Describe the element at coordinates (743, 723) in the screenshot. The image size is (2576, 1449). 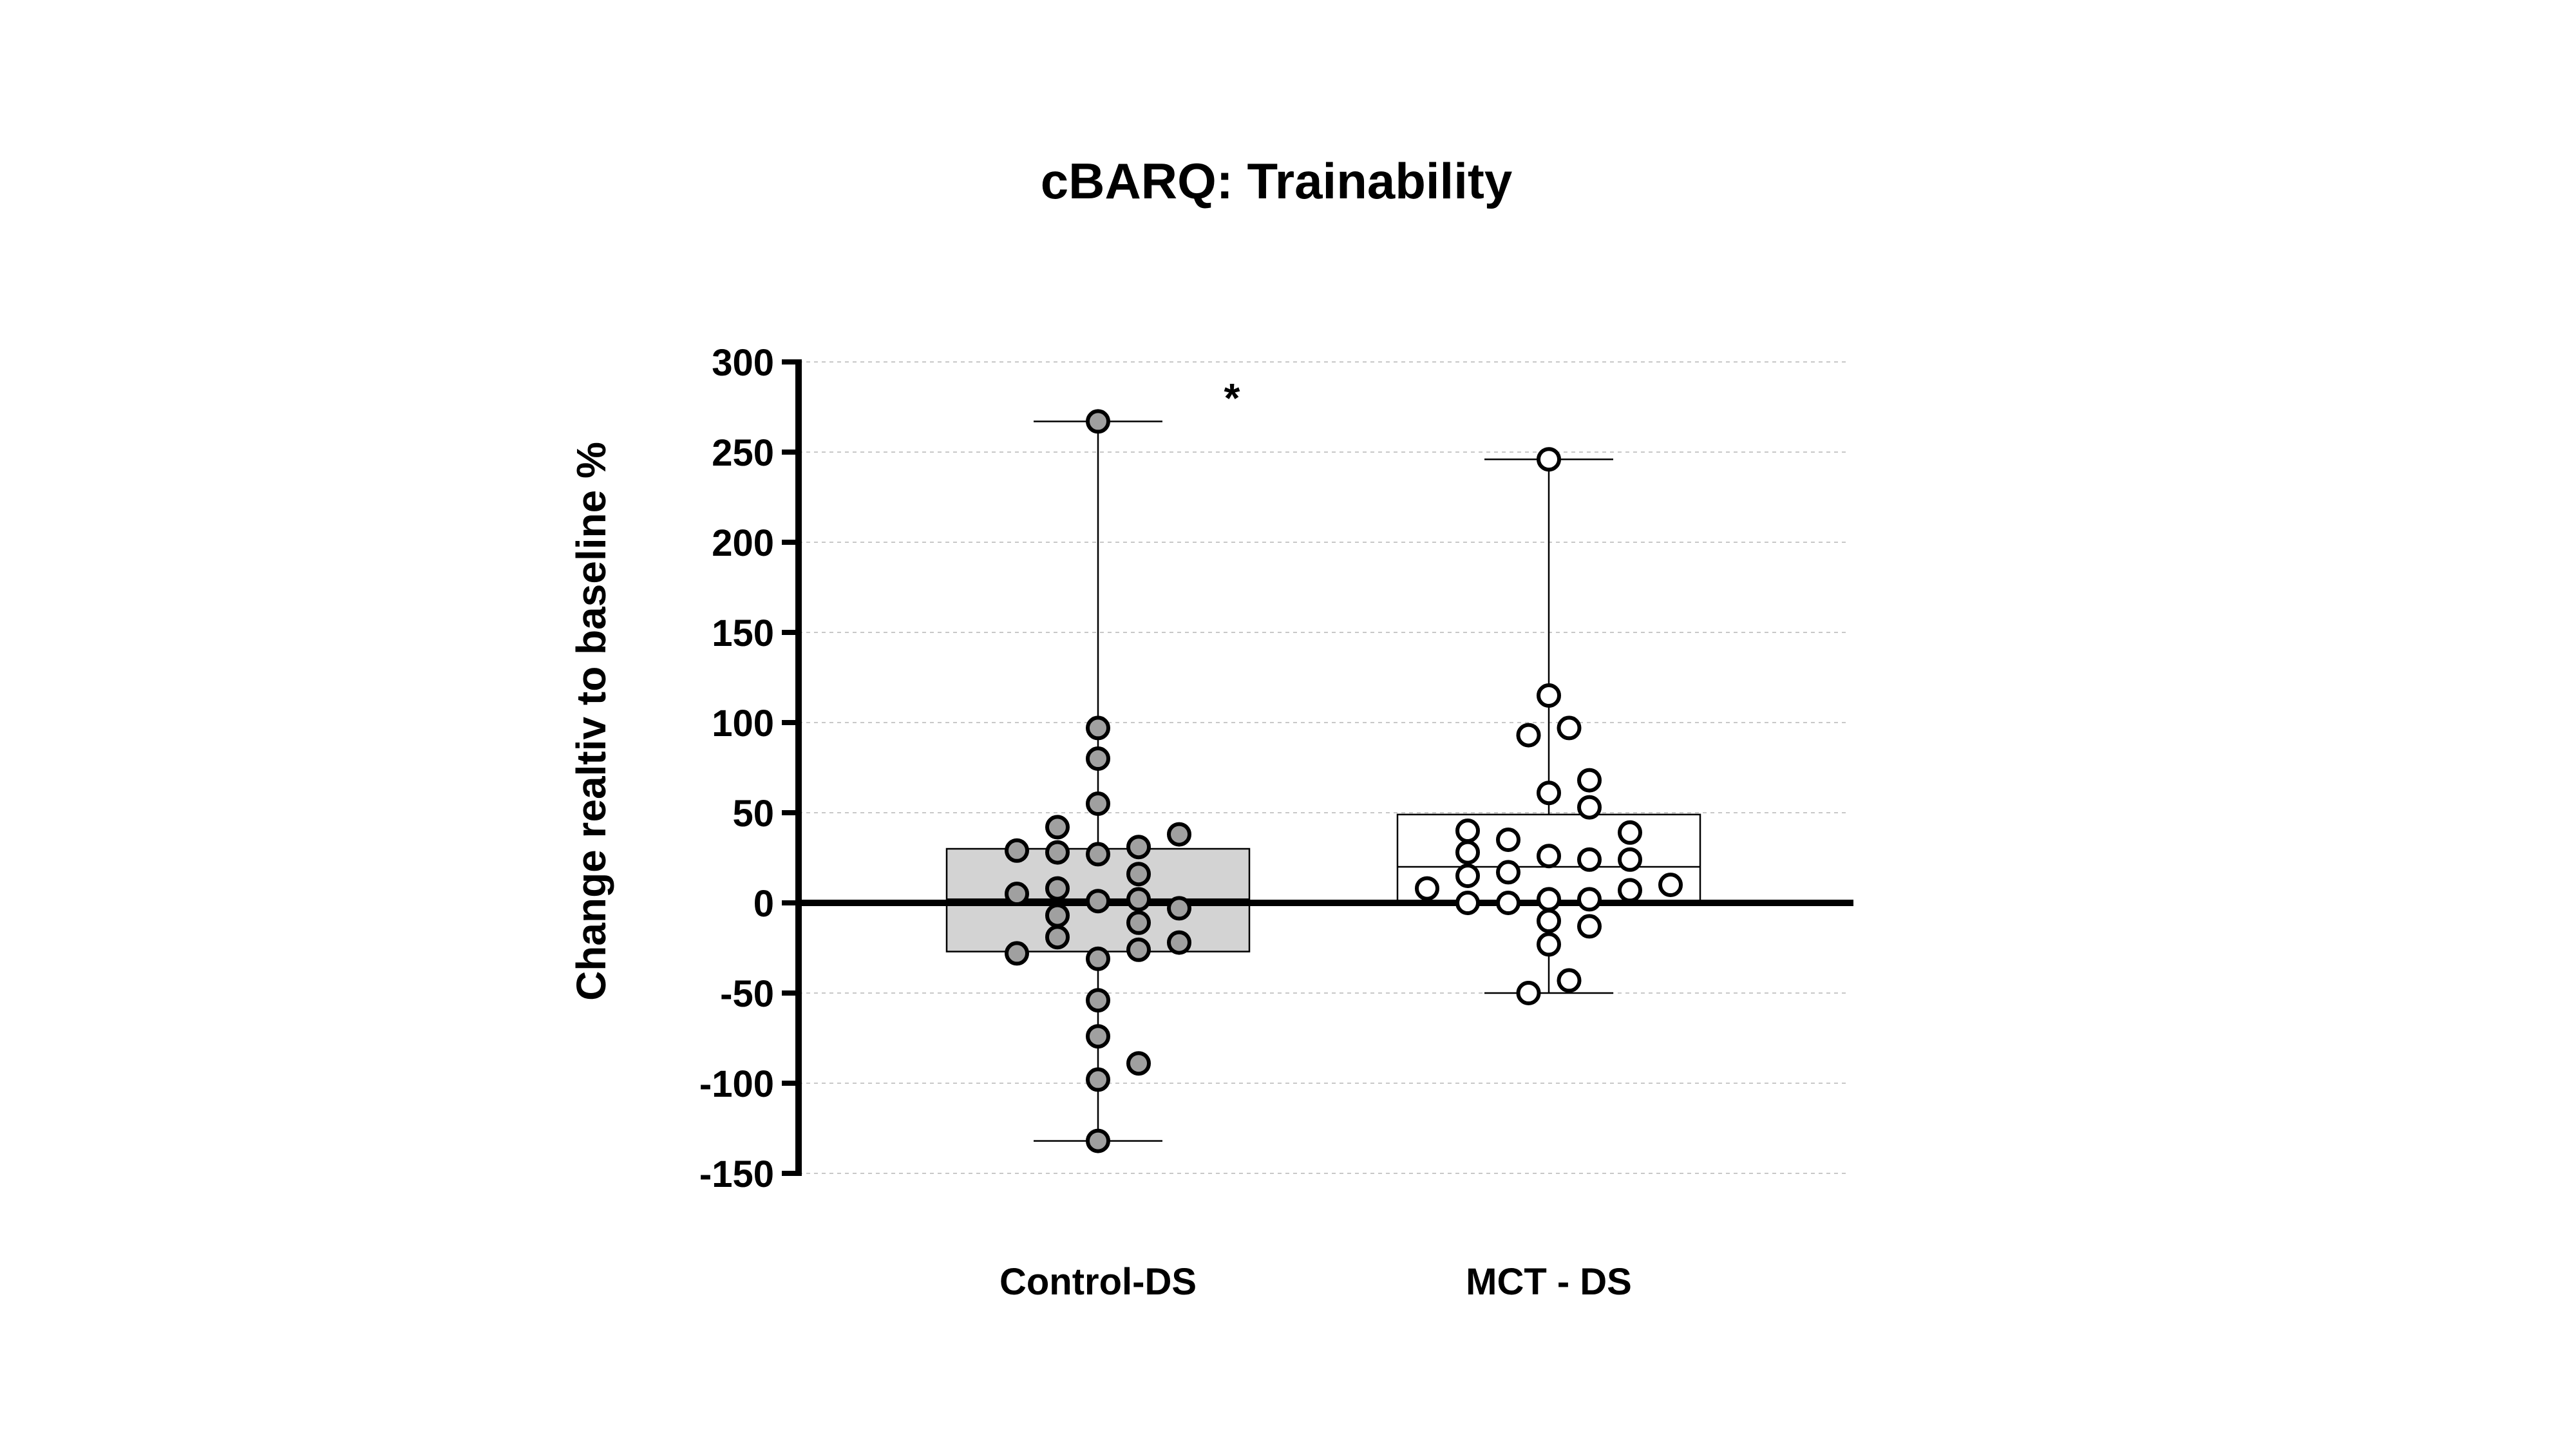
I see `y-tick-label: 100` at that location.